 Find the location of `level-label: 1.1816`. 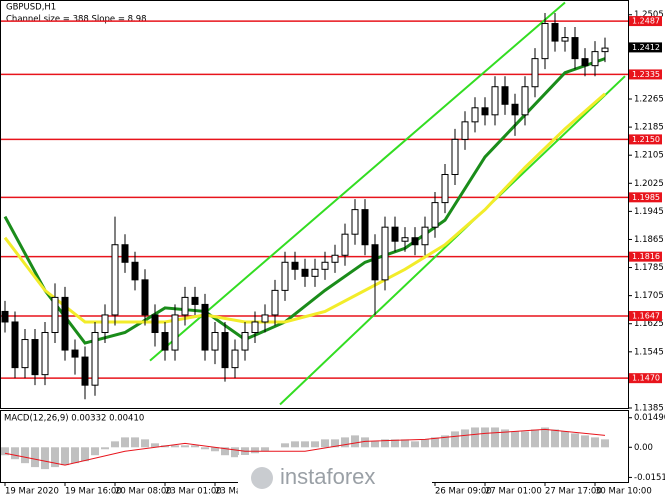

level-label: 1.1816 is located at coordinates (646, 256).